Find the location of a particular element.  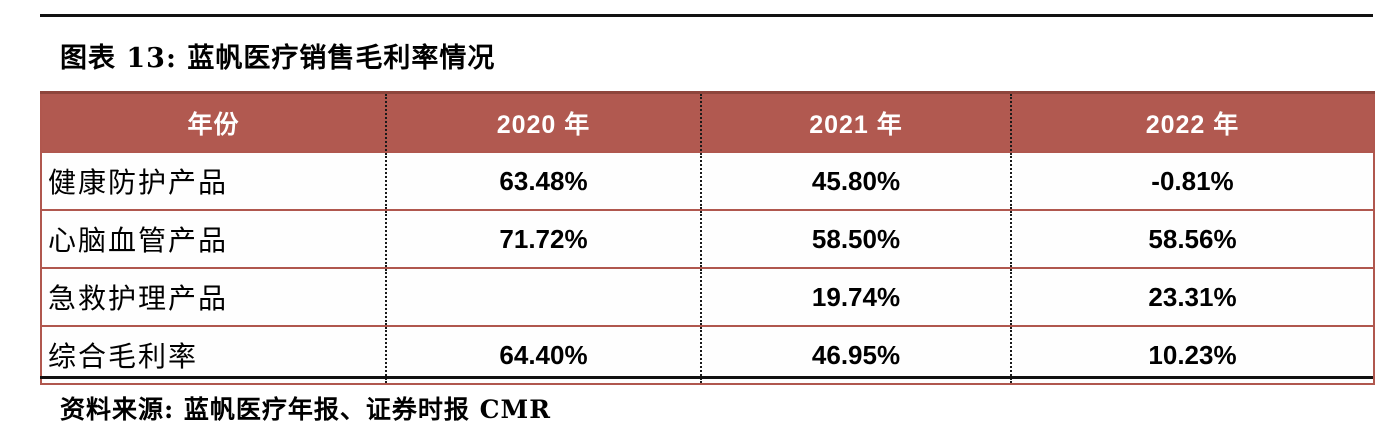

header-cell-2022: 2022 年 is located at coordinates (1192, 121).